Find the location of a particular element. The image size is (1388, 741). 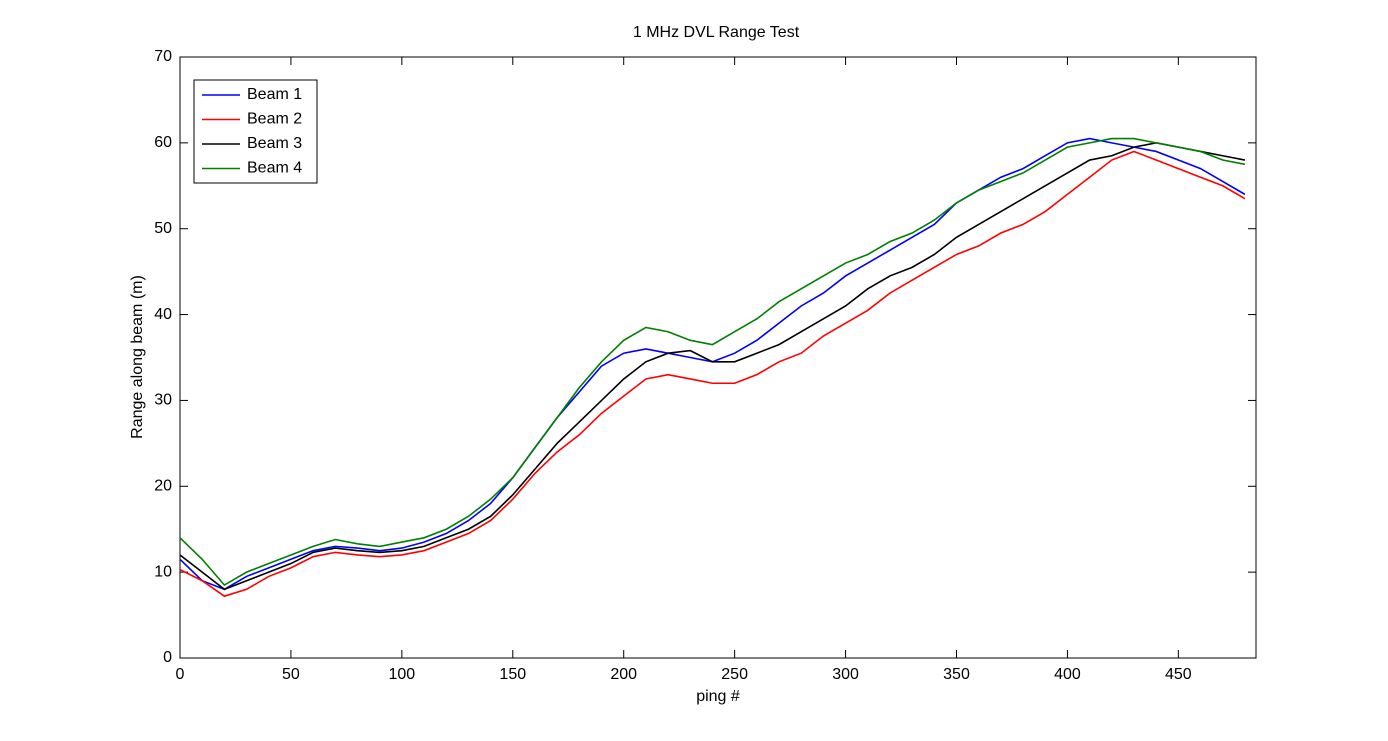

x-tick-label: 400 is located at coordinates (1067, 674).